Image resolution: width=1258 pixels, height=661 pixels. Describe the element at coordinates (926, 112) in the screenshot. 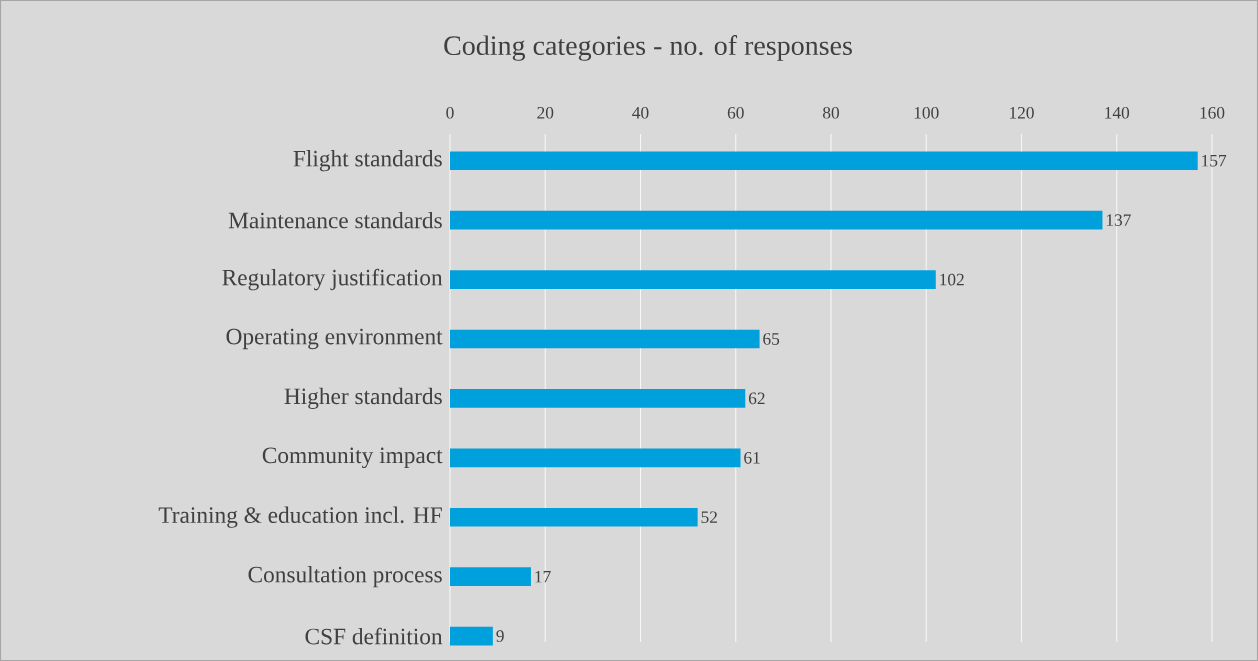

I see `x-tick-label: 100` at that location.